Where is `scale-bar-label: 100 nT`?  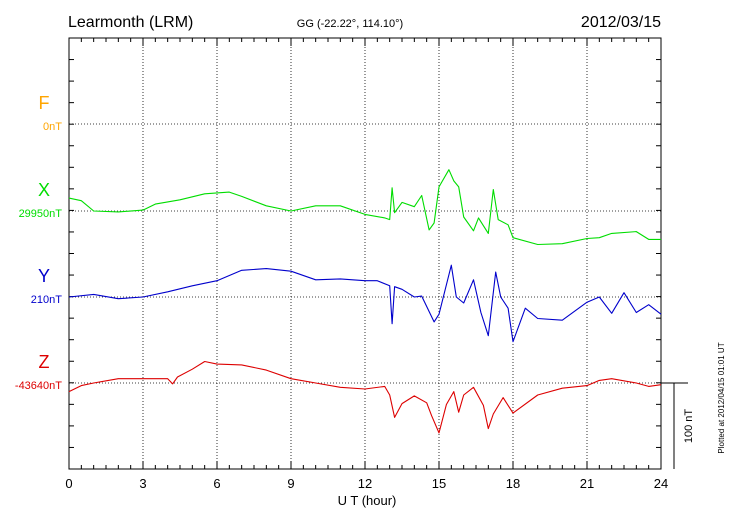
scale-bar-label: 100 nT is located at coordinates (689, 426).